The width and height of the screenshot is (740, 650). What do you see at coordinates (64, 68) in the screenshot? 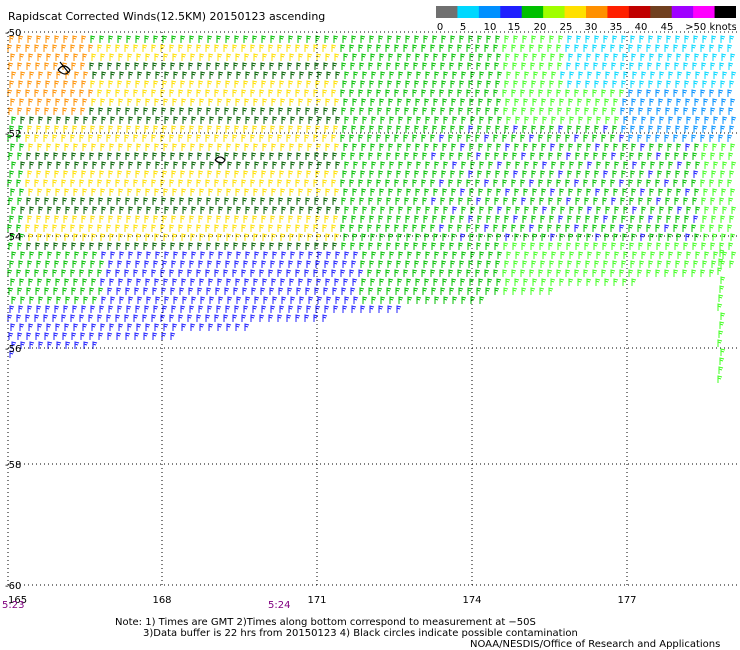
I see `contamination-circle` at bounding box center [64, 68].